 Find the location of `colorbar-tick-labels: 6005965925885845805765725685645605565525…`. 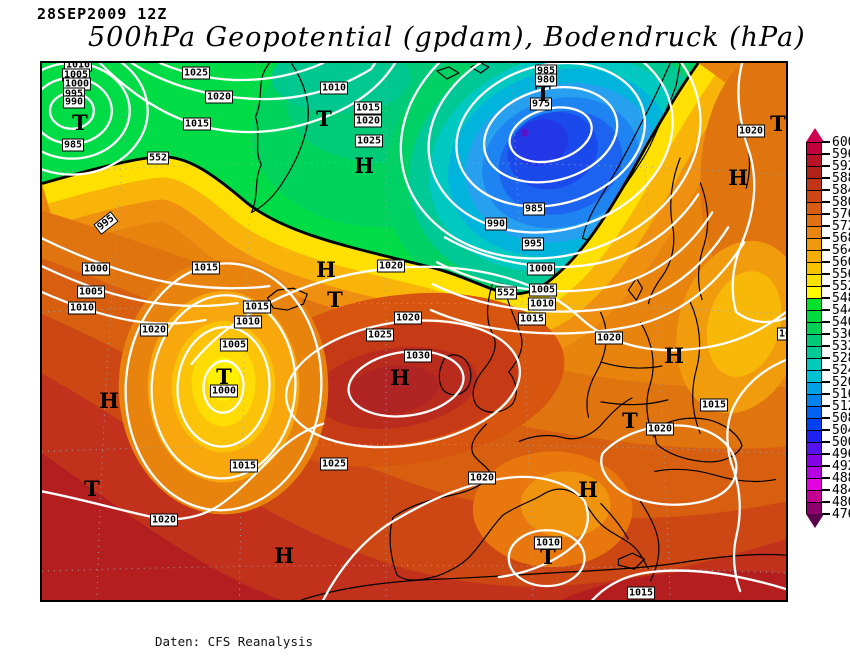

colorbar-tick-labels: 6005965925885845805765725685645605565525… is located at coordinates (836, 328).